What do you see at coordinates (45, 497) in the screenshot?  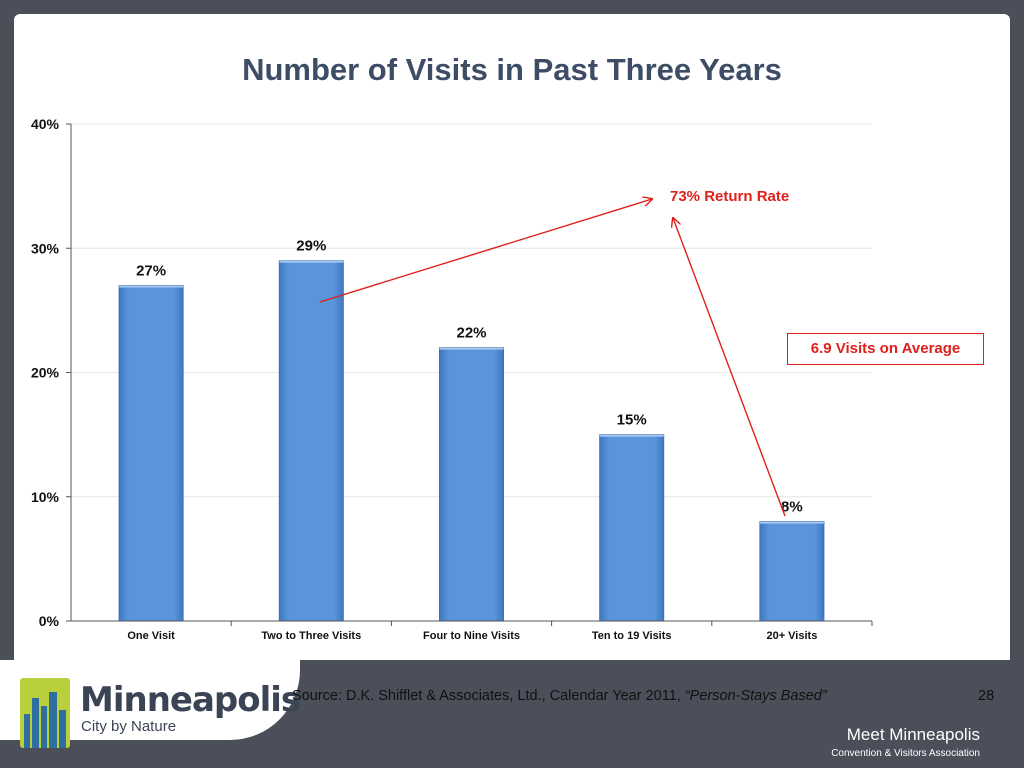 I see `y-tick-label: 10%` at bounding box center [45, 497].